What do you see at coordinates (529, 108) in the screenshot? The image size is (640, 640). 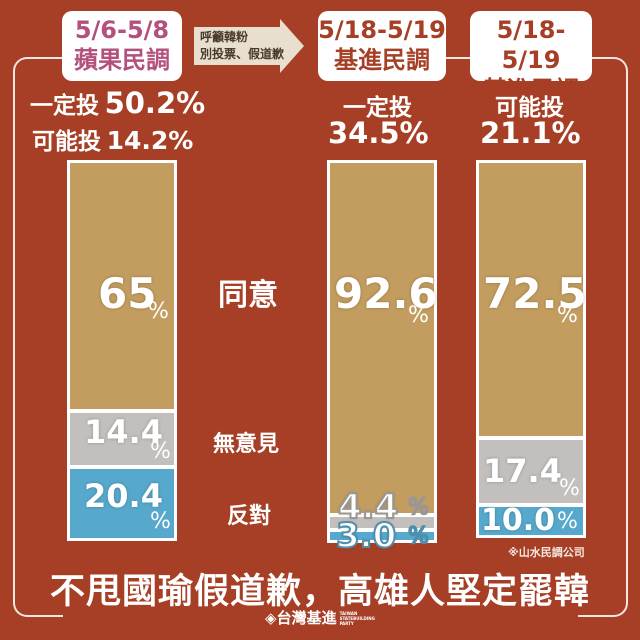 I see `stat-label-base-possible: 可能投` at bounding box center [529, 108].